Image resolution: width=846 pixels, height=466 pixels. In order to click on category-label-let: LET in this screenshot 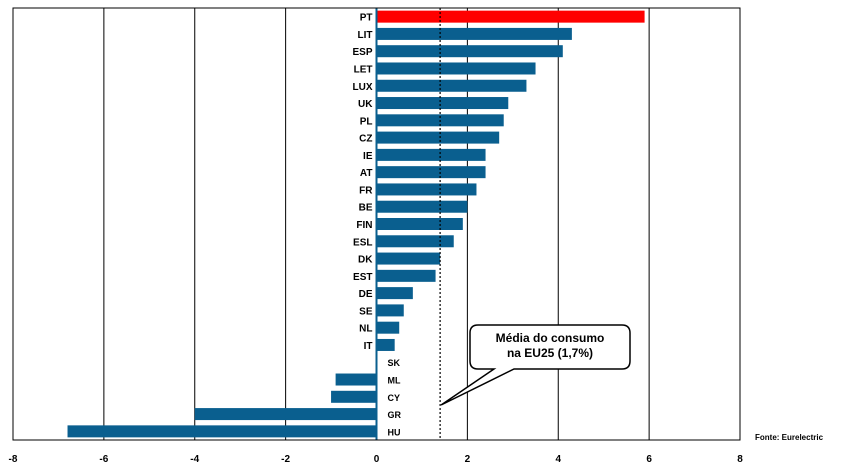, I will do `click(363, 69)`.